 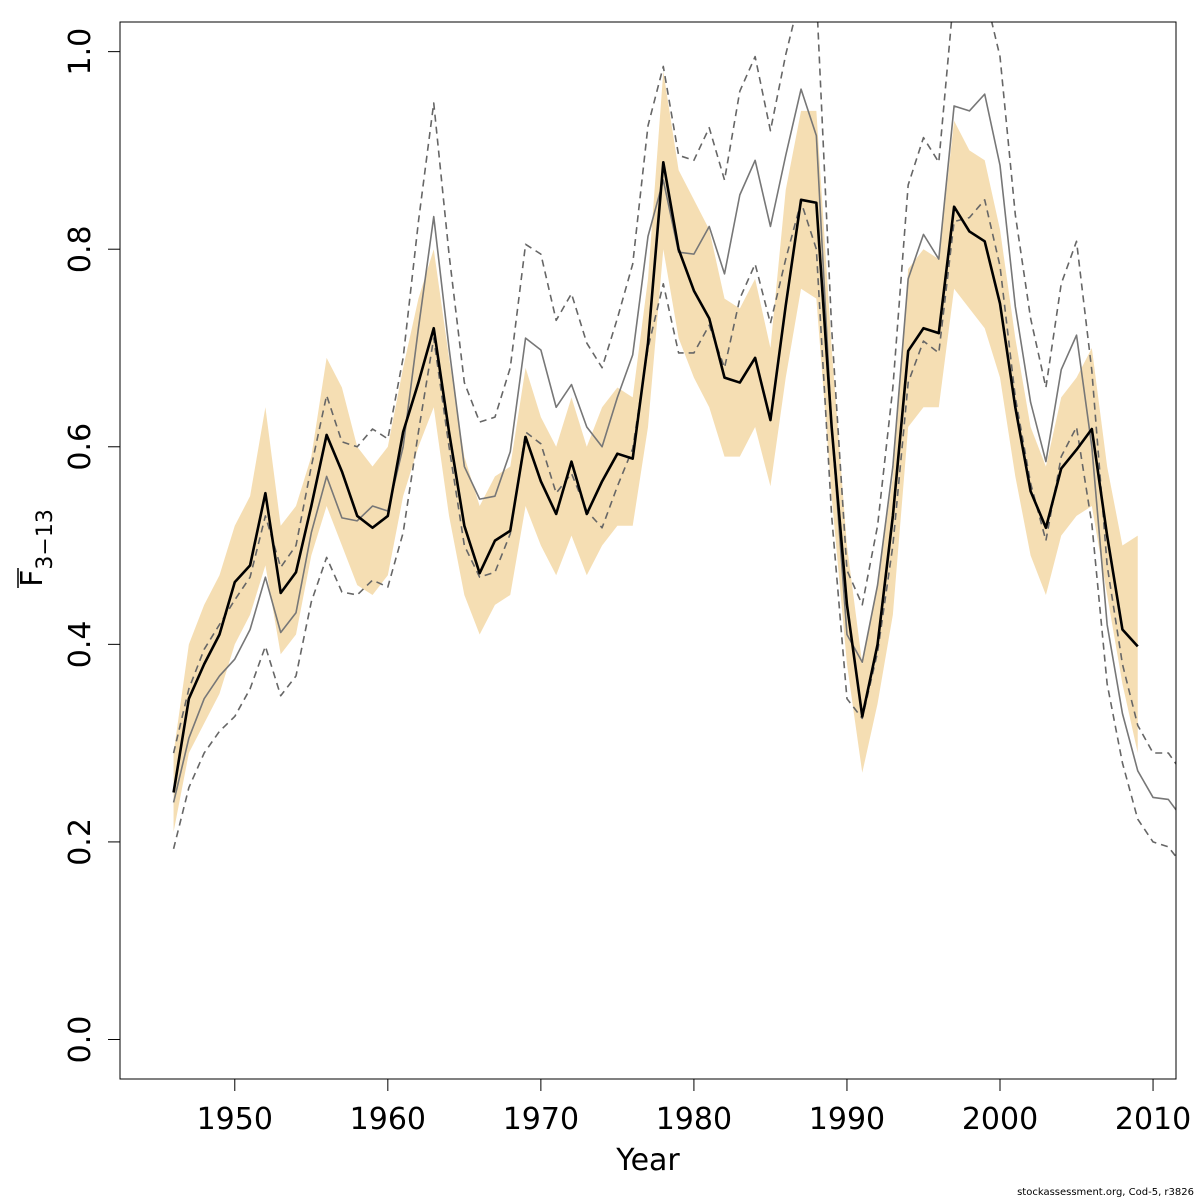 What do you see at coordinates (388, 1119) in the screenshot?
I see `x-tick-label: 1960` at bounding box center [388, 1119].